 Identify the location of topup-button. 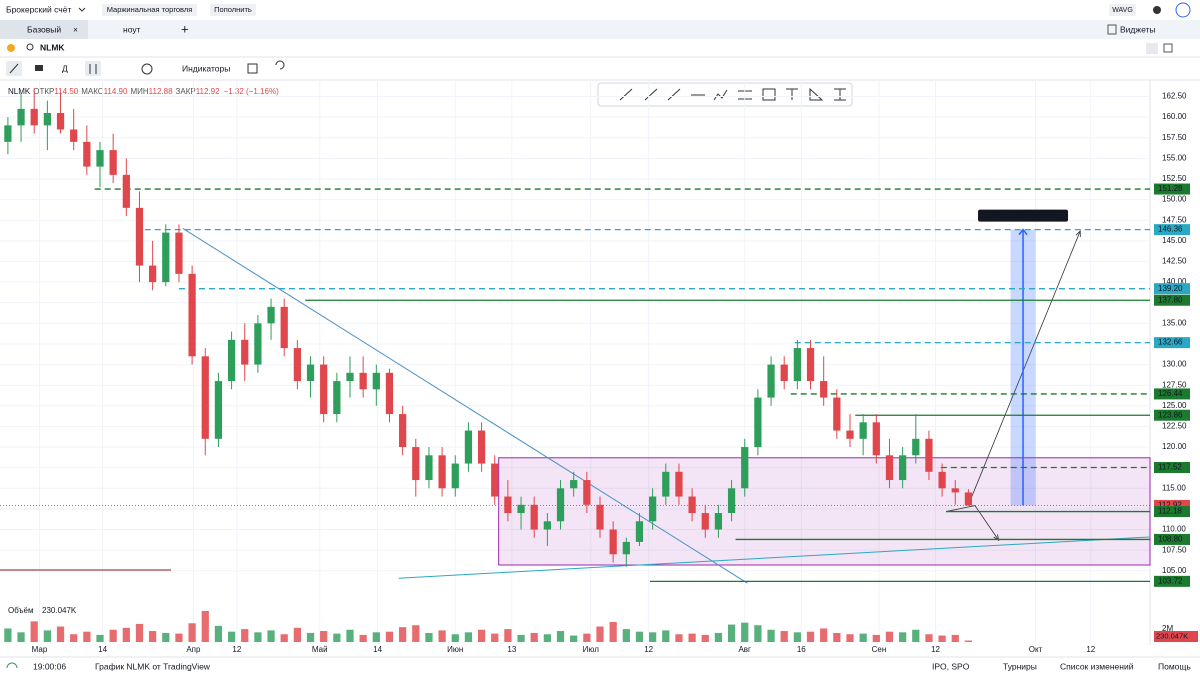
(233, 10).